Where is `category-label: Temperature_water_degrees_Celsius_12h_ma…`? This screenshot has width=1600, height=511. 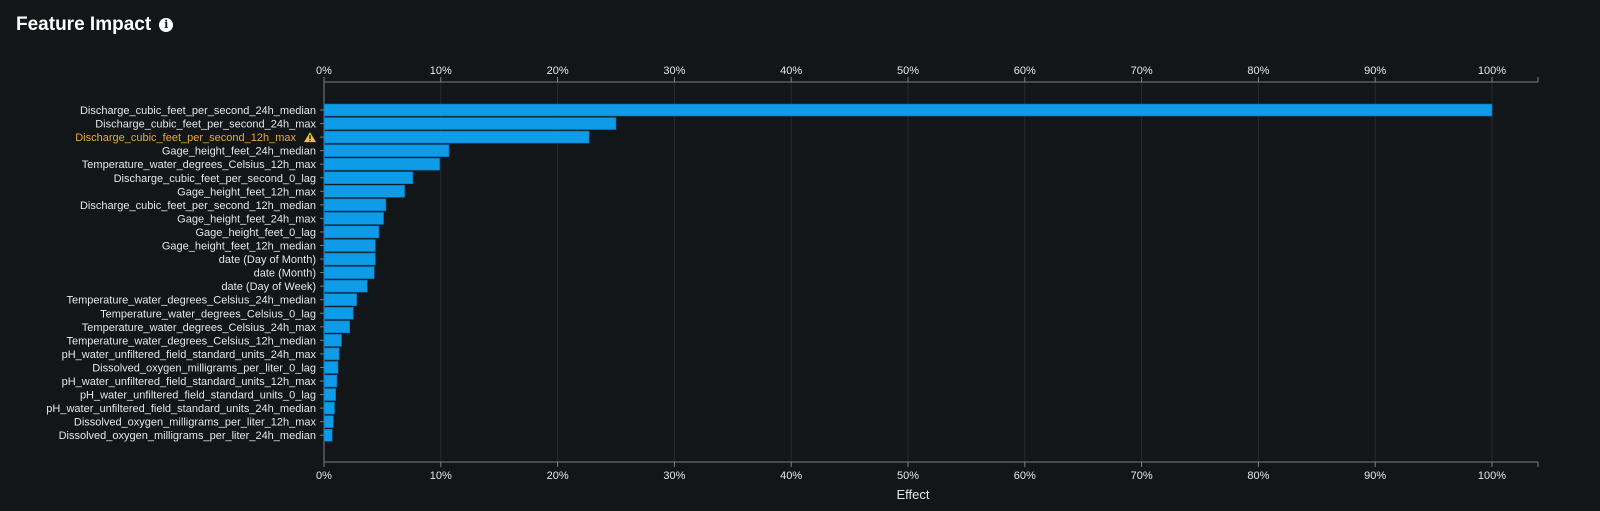
category-label: Temperature_water_degrees_Celsius_12h_ma… is located at coordinates (199, 165).